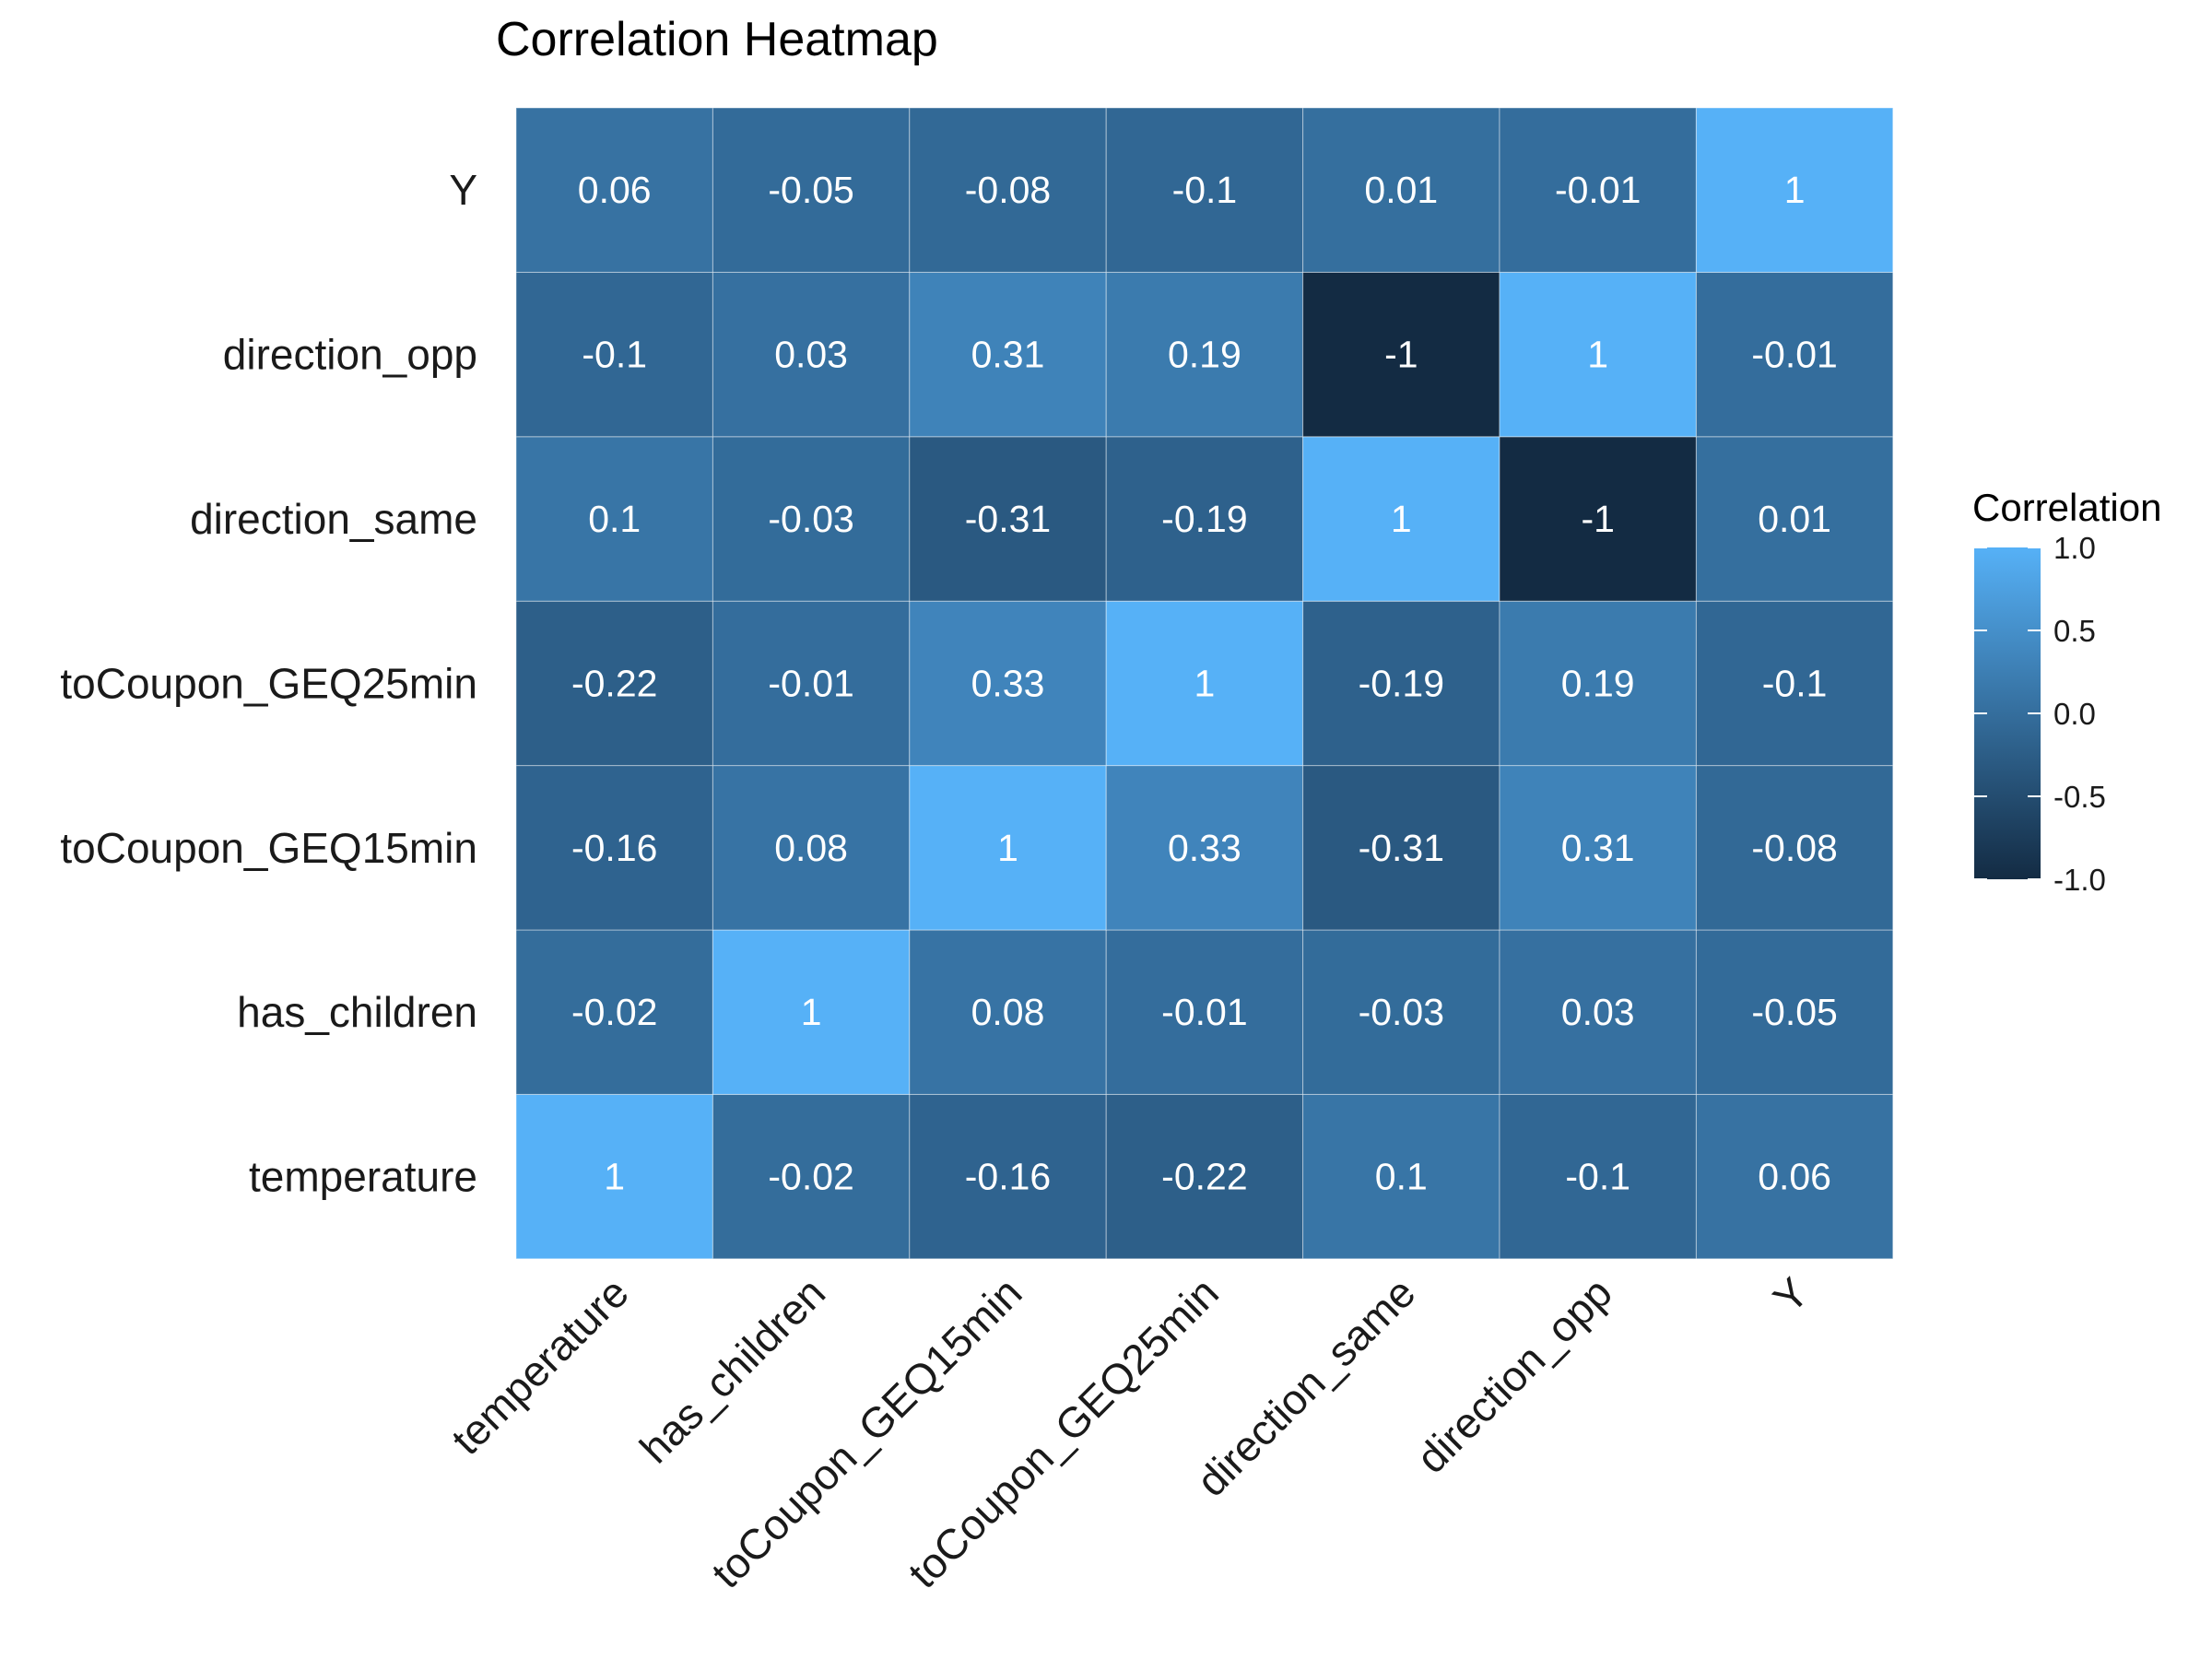 The image size is (2212, 1659). Describe the element at coordinates (357, 1012) in the screenshot. I see `y-tick-label: has_children` at that location.